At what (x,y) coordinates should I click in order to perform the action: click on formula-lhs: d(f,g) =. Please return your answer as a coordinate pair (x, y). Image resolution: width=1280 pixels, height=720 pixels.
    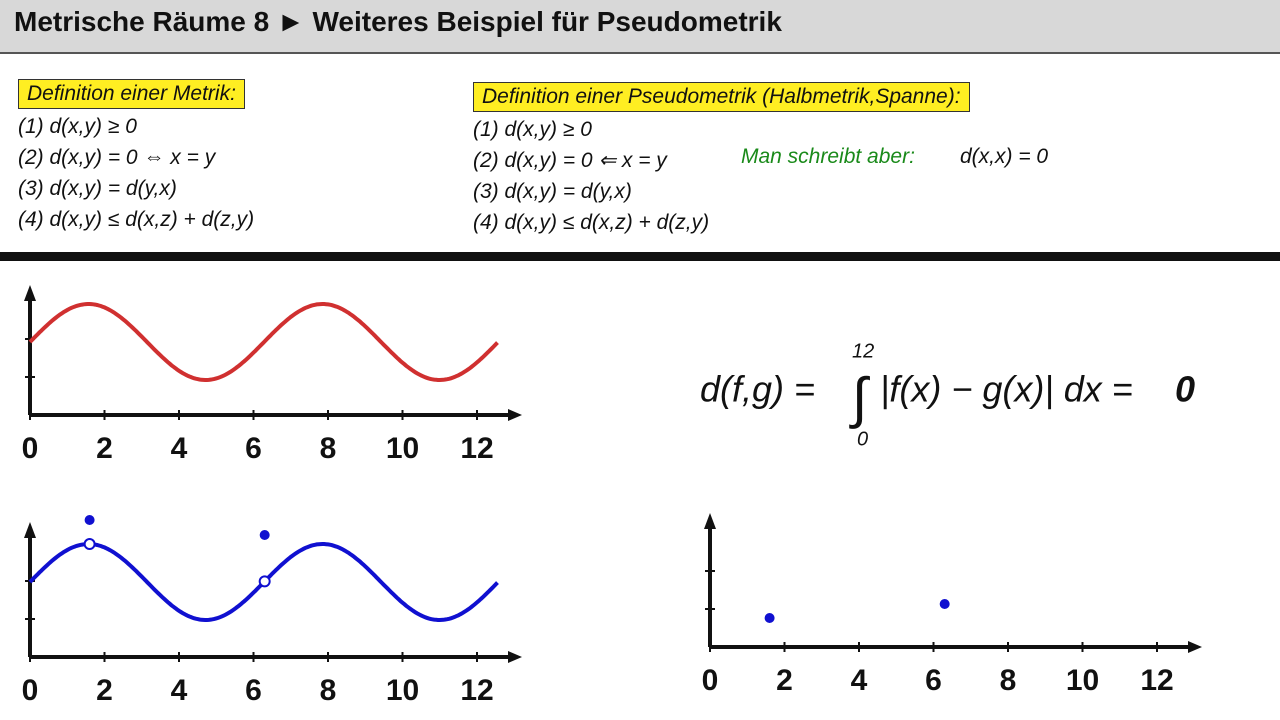
    Looking at the image, I should click on (757, 389).